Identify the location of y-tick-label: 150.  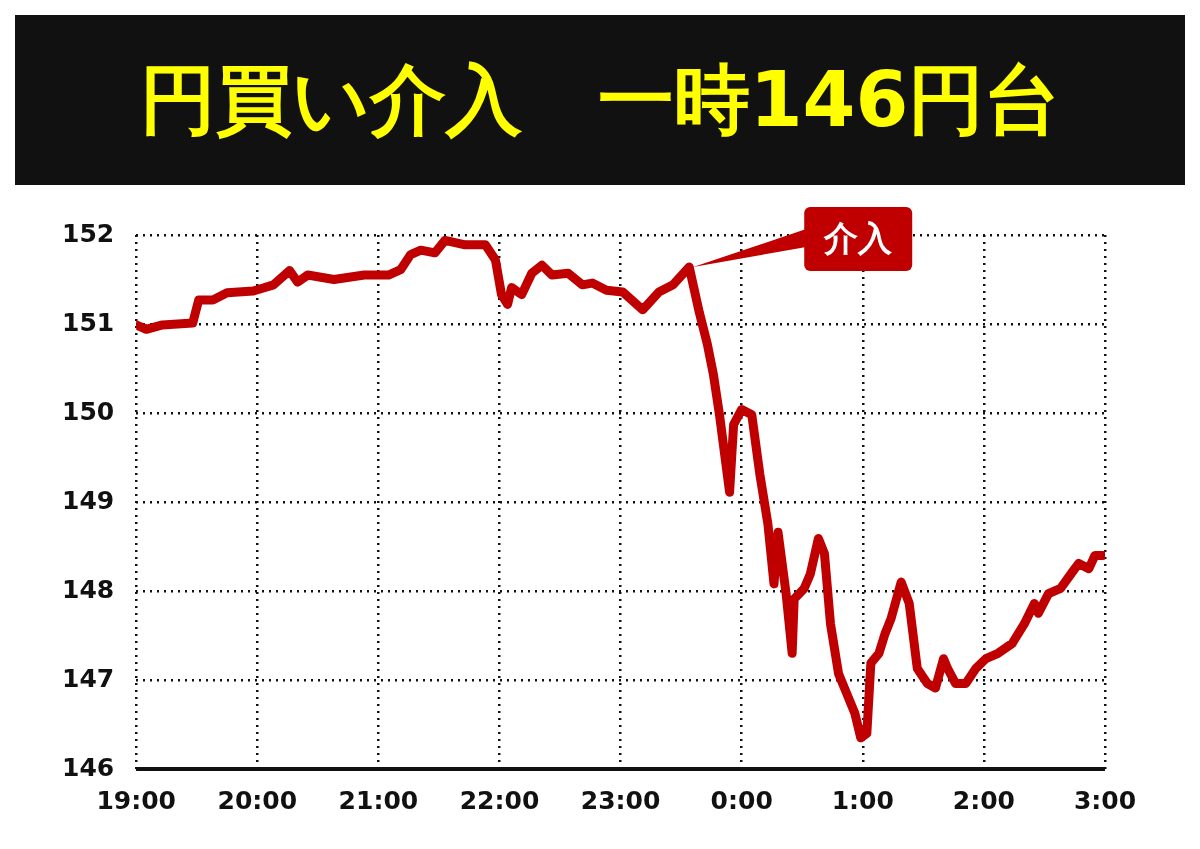
(88, 411).